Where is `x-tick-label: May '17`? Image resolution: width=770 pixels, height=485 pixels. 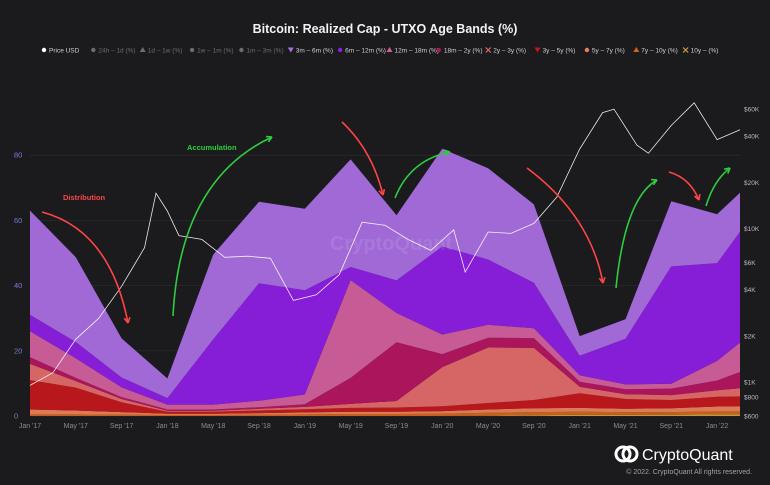
x-tick-label: May '17 is located at coordinates (76, 426).